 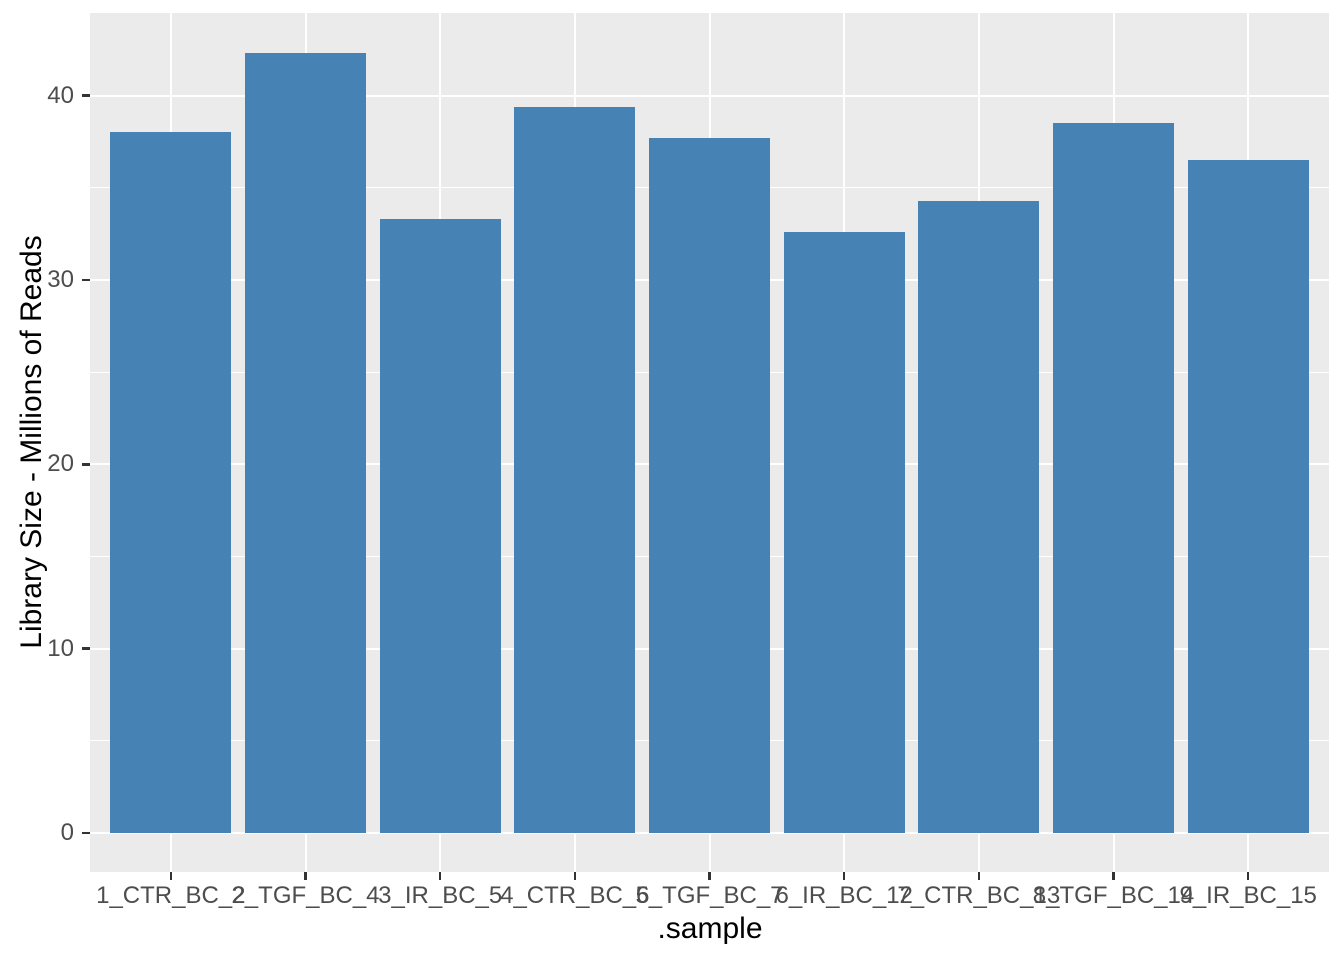 I want to click on x-tick-label: 1_CTR_BC_2, so click(x=171, y=895).